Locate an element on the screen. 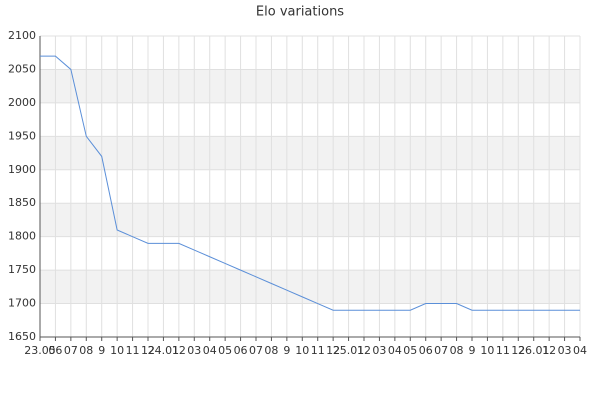  y-tick-label: 1950 is located at coordinates (22, 135).